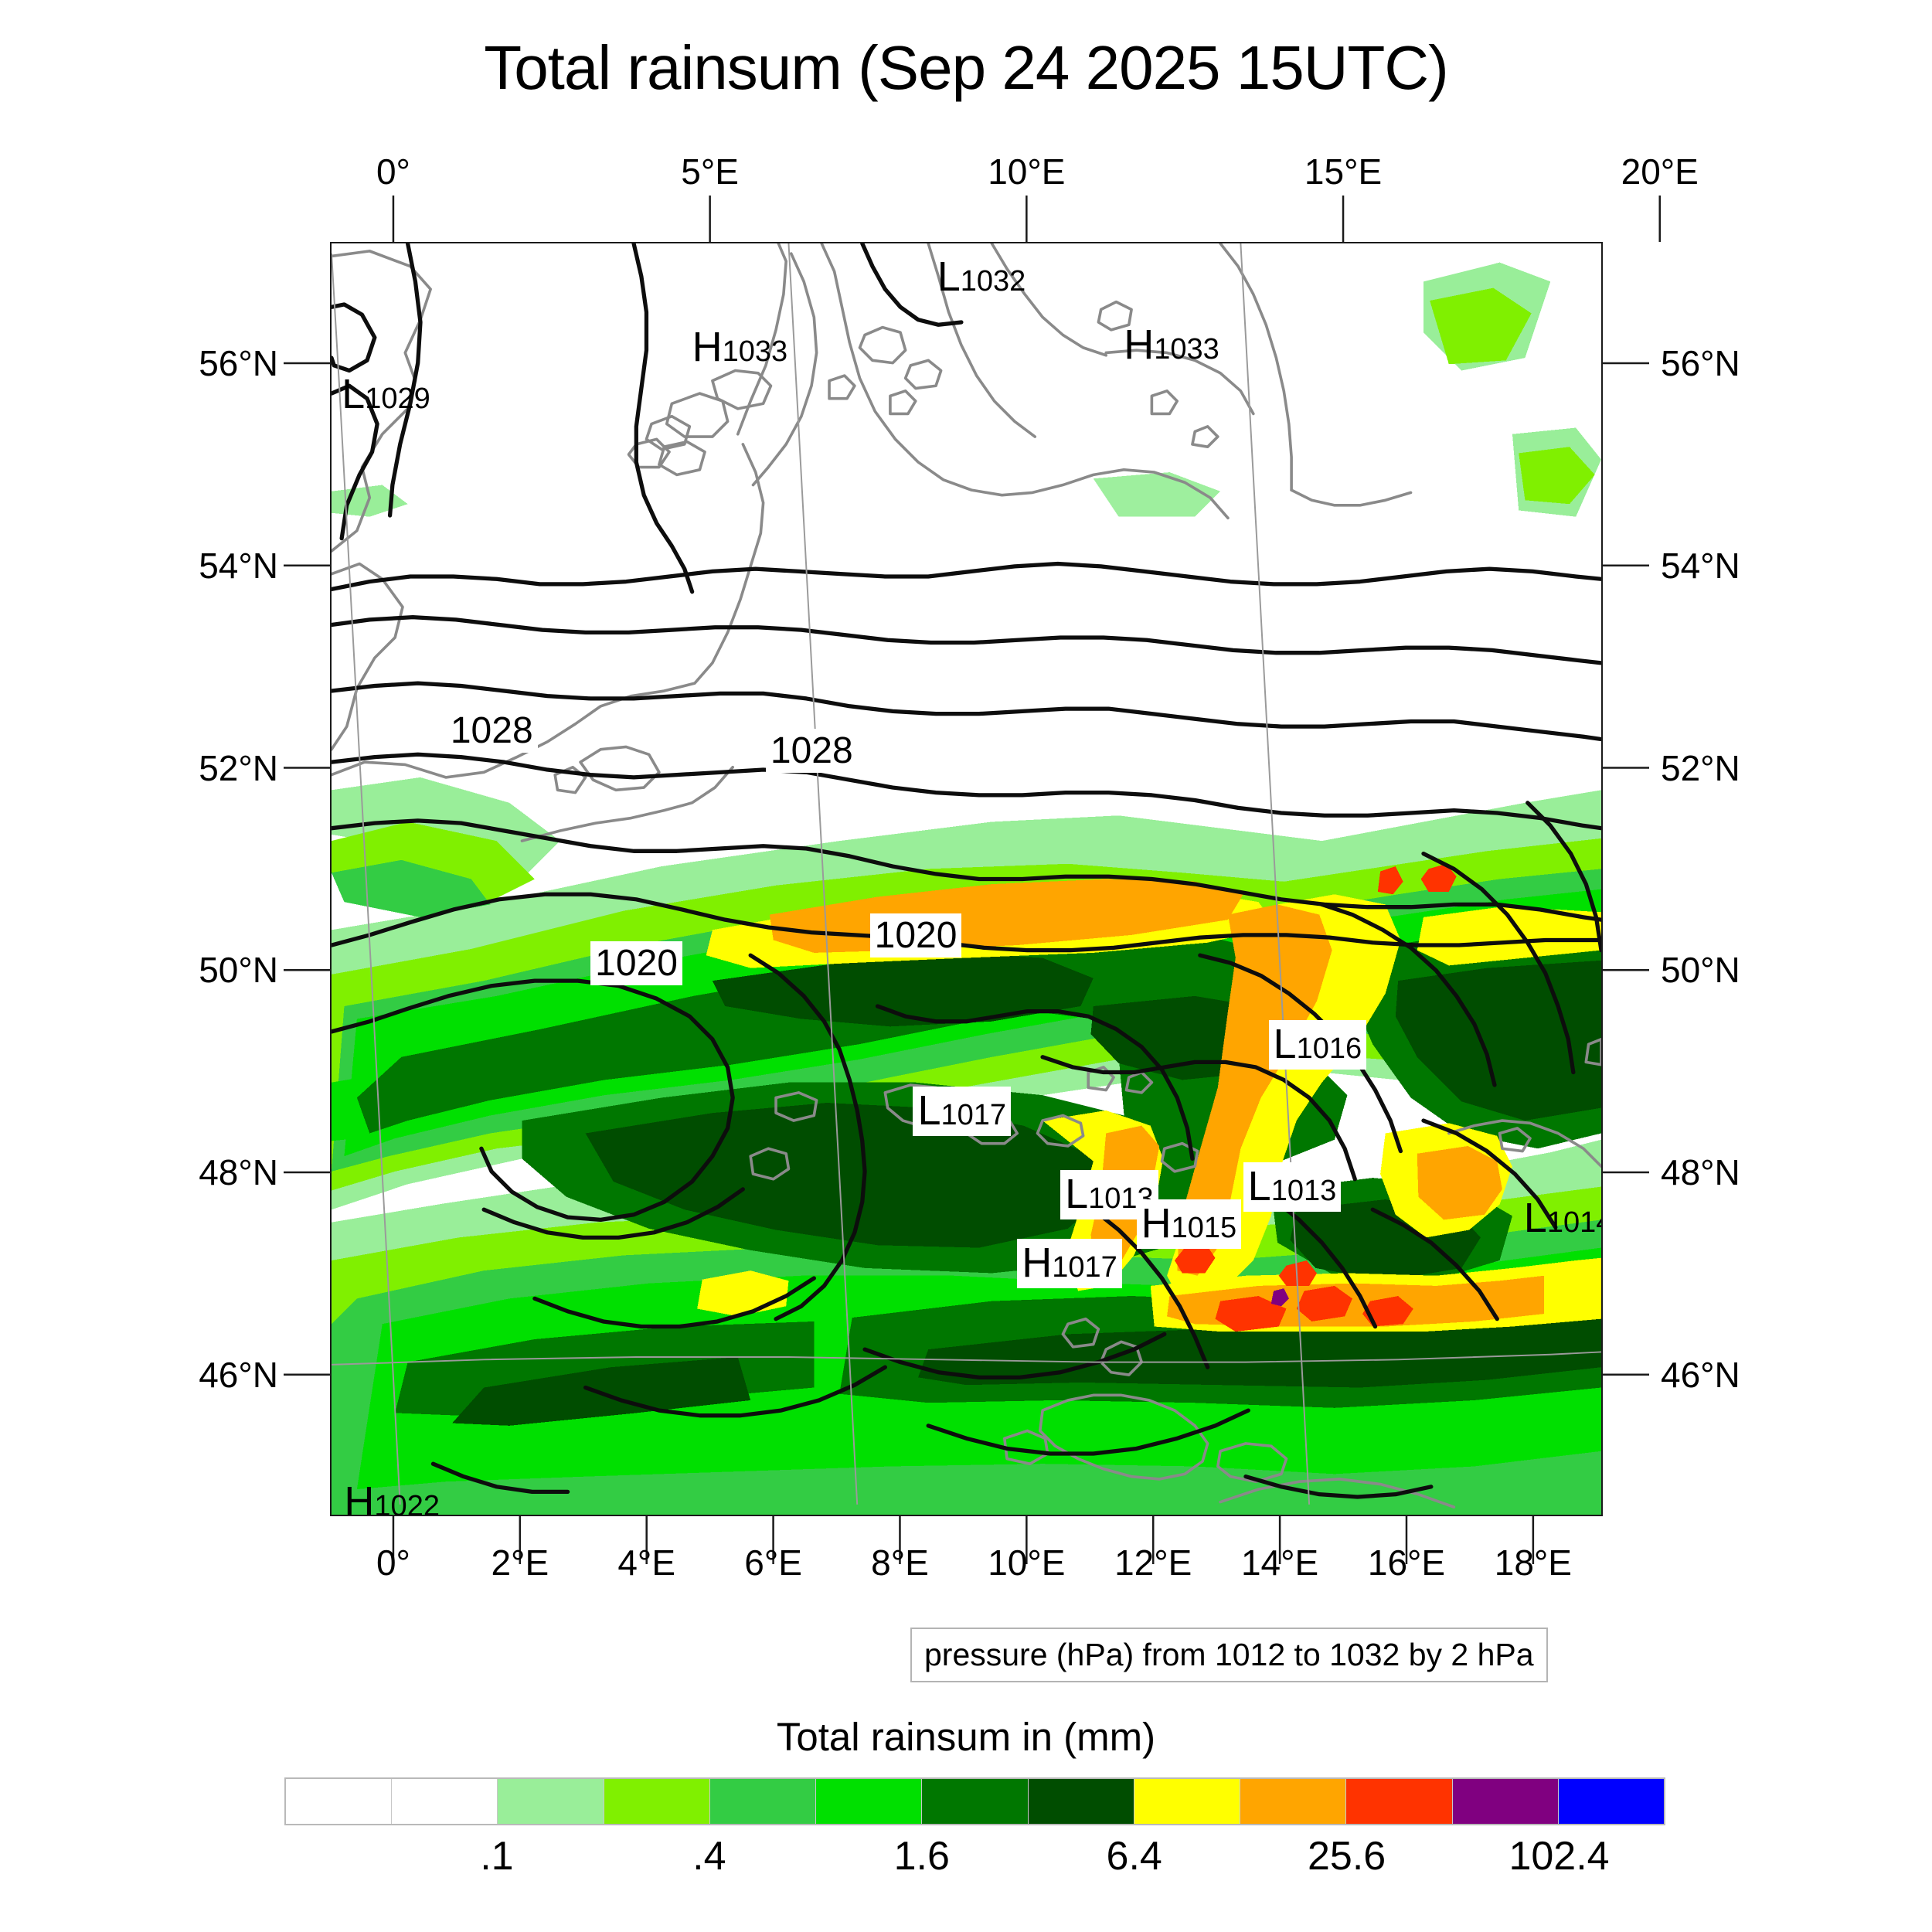 The height and width of the screenshot is (1932, 1932). What do you see at coordinates (921, 1856) in the screenshot?
I see `colorbar-tick-label: 1.6` at bounding box center [921, 1856].